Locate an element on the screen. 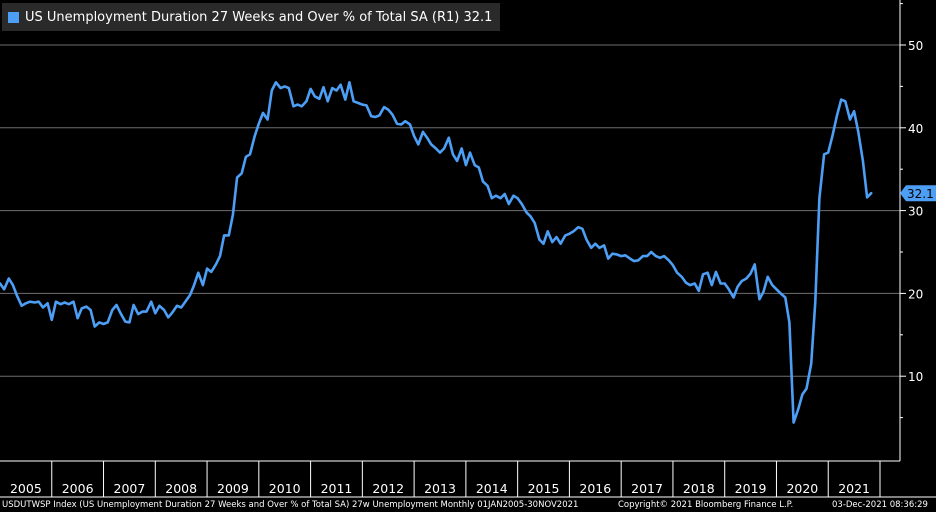  y-tick-label: 20 is located at coordinates (915, 294).